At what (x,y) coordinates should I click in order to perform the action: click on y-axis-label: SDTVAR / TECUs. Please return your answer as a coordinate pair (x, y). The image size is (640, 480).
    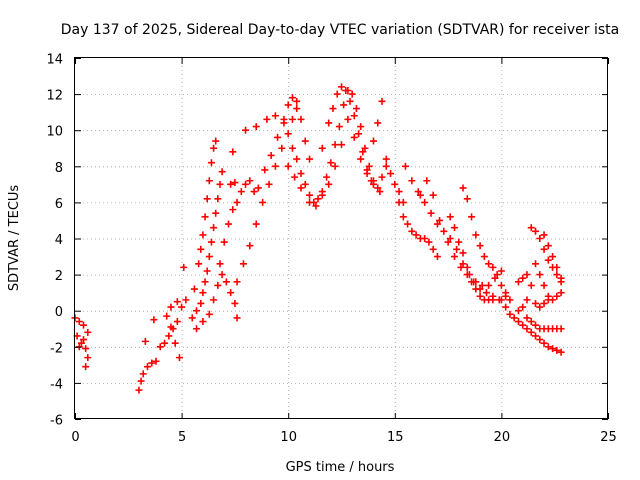
    Looking at the image, I should click on (14, 238).